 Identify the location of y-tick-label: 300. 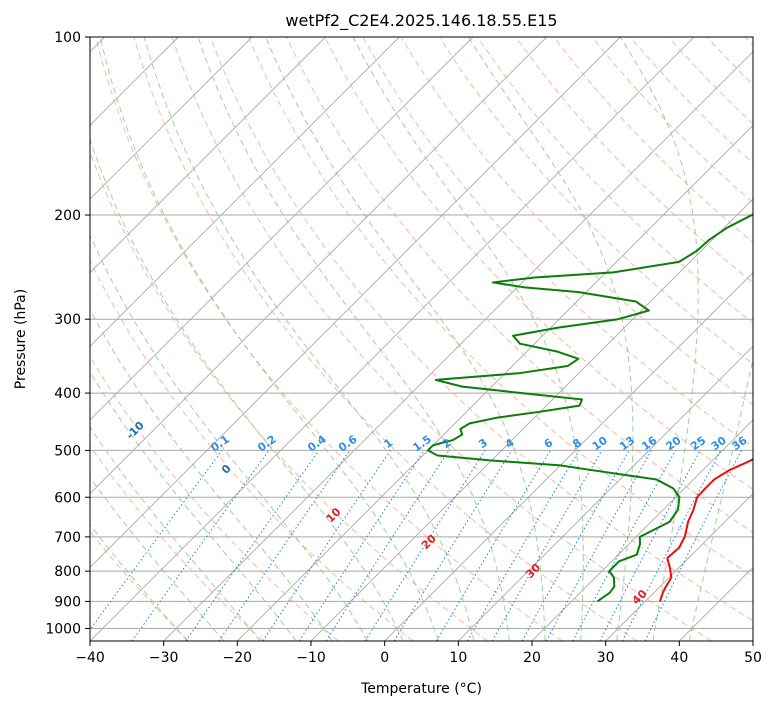
(67, 320).